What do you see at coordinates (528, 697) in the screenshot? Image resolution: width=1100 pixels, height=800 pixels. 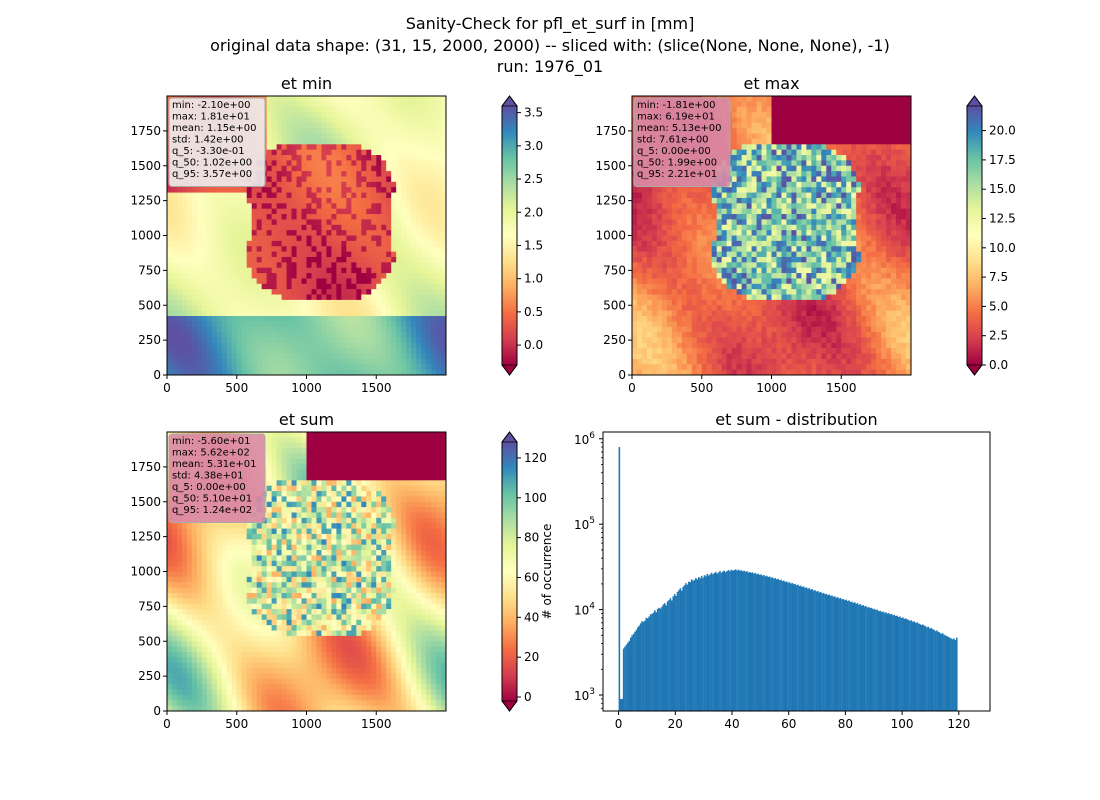 I see `colorbar-tick-label: 0` at bounding box center [528, 697].